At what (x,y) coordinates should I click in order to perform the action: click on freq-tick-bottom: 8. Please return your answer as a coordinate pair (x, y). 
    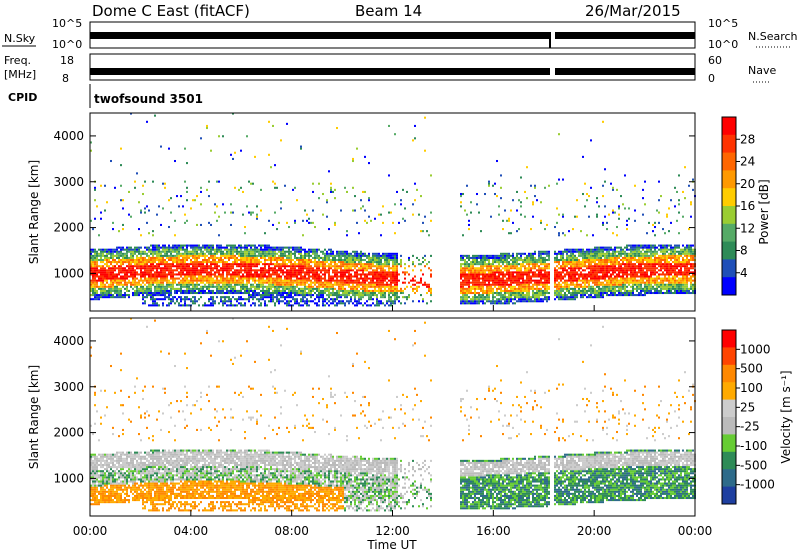
    Looking at the image, I should click on (65, 78).